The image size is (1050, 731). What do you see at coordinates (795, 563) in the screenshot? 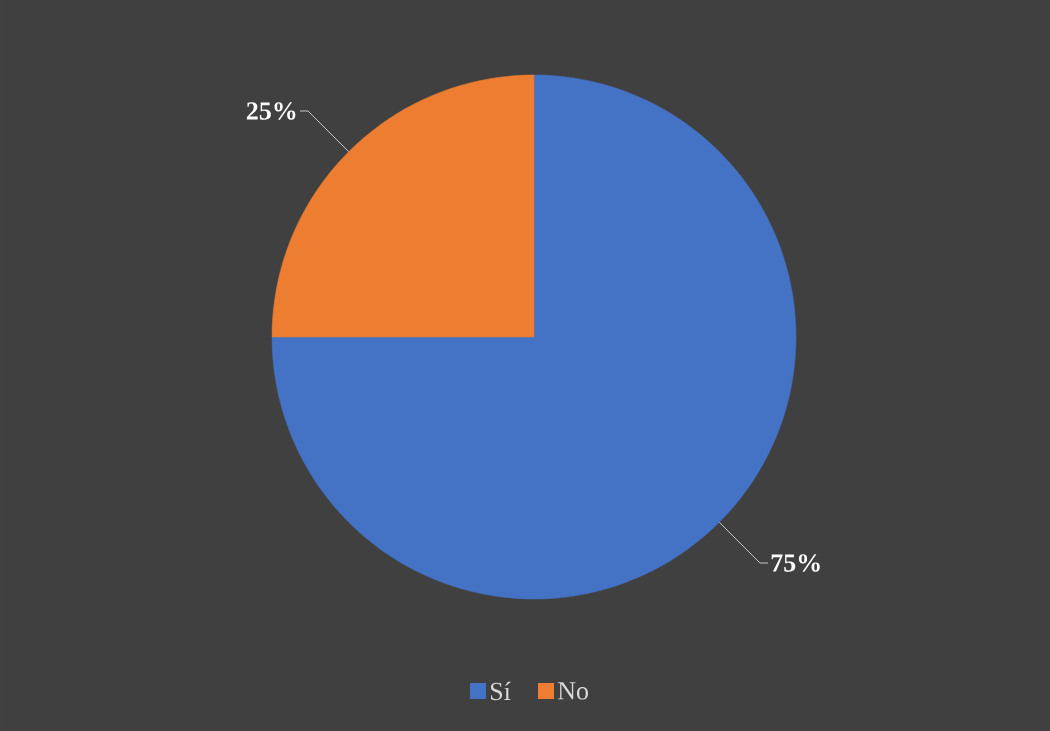
I see `data-label: 75%` at bounding box center [795, 563].